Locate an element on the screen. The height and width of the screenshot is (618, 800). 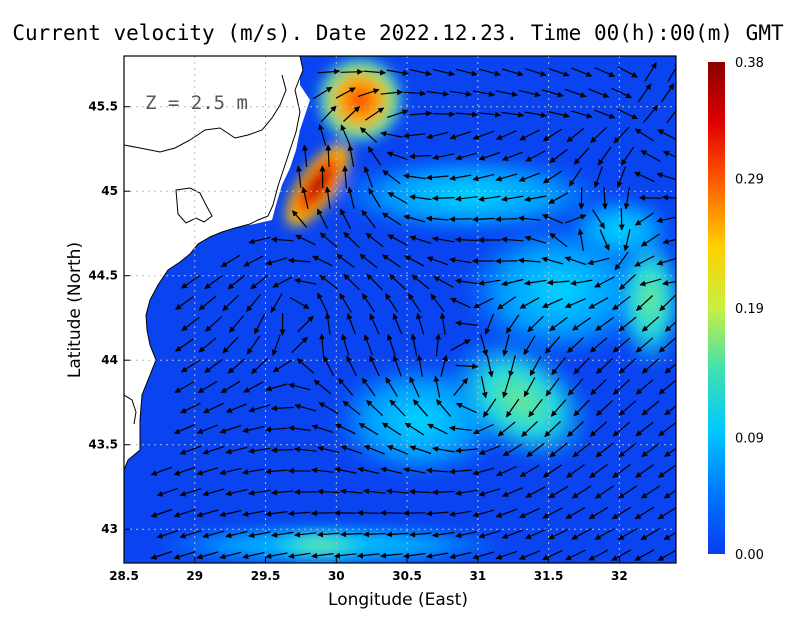
y-tick-label: 45.5 is located at coordinates (103, 107).